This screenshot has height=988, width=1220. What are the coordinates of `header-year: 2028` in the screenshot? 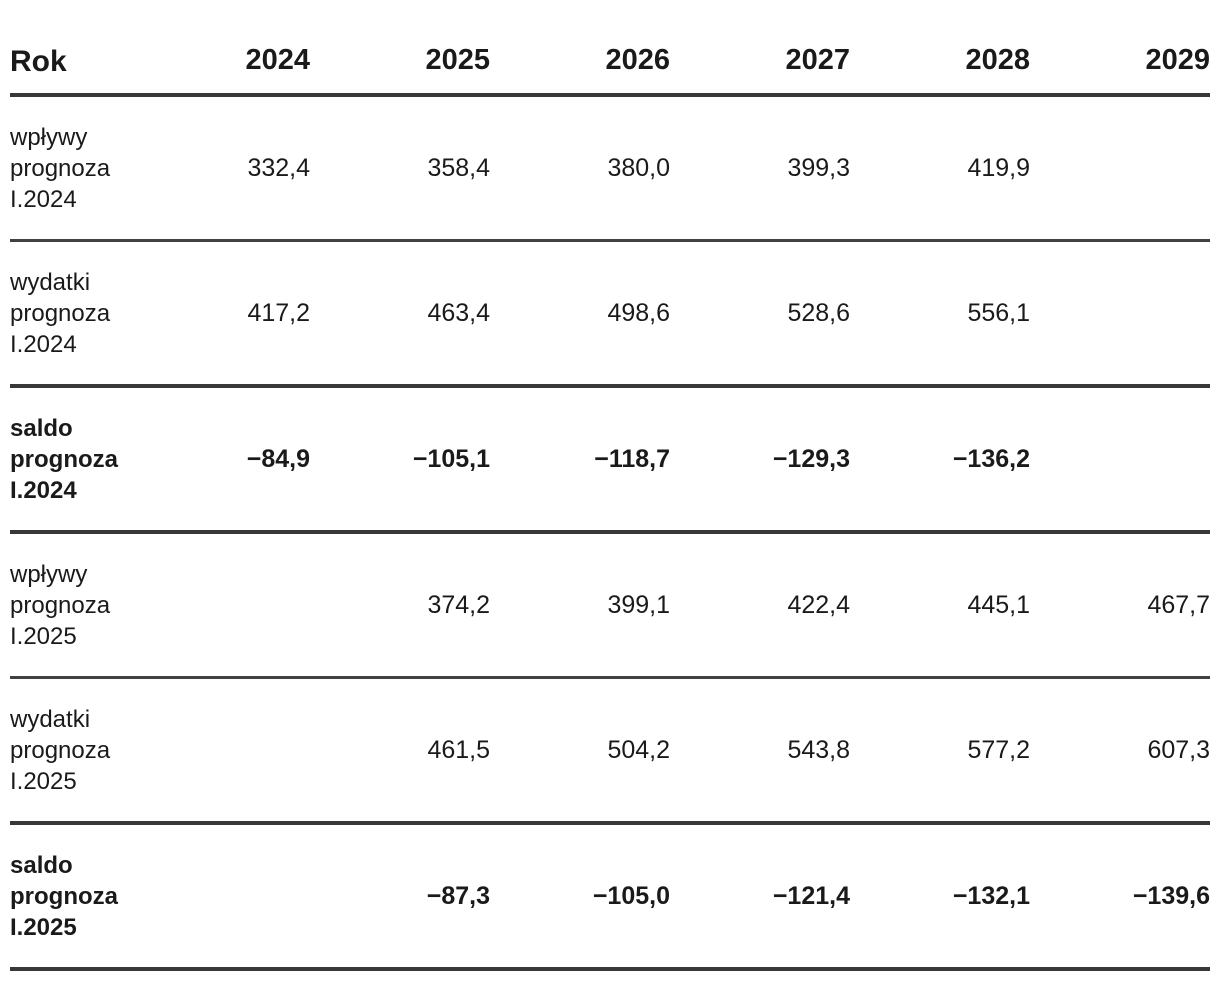 It's located at (997, 60).